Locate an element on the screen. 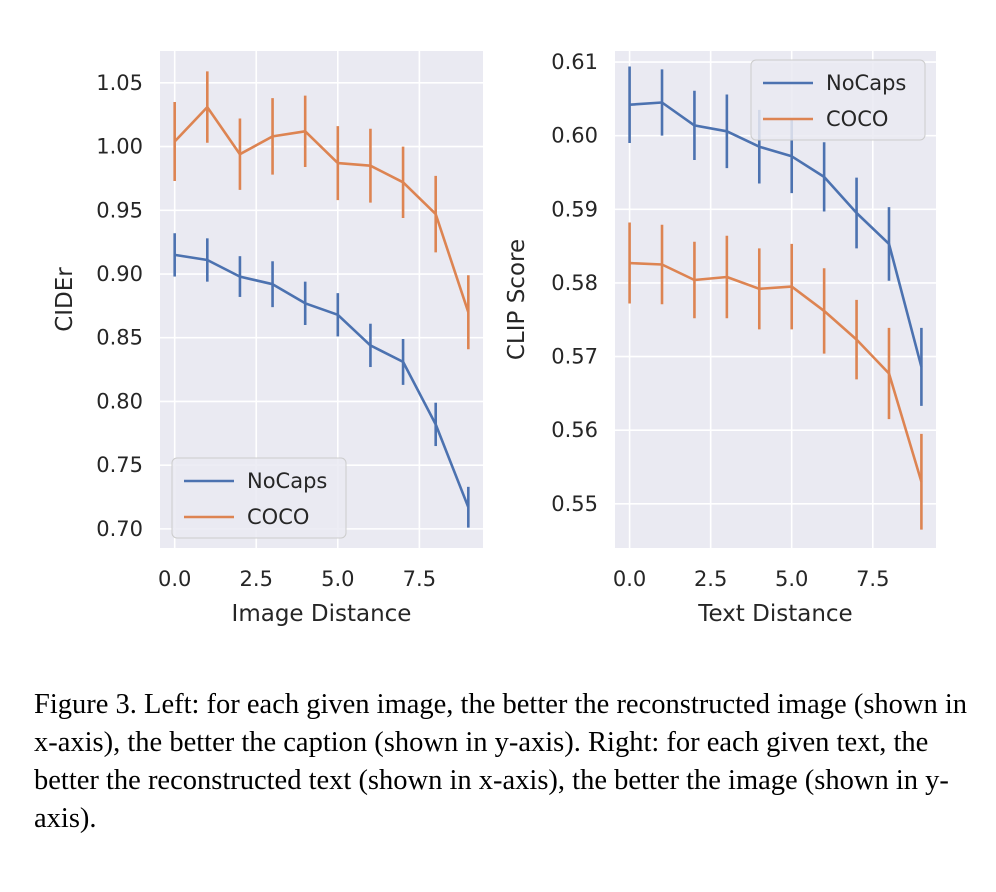  y-tick-label: 0.58 is located at coordinates (574, 283).